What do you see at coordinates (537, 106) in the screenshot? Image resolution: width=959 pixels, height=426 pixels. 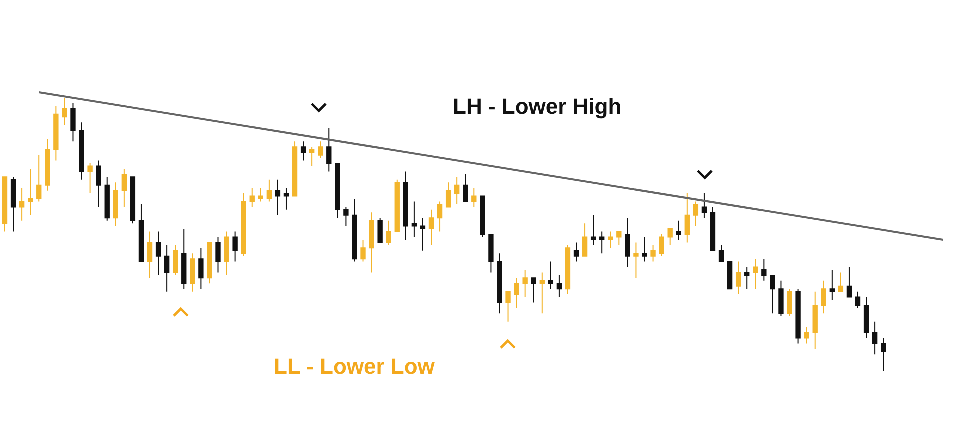 I see `annotation: LH - Lower High` at bounding box center [537, 106].